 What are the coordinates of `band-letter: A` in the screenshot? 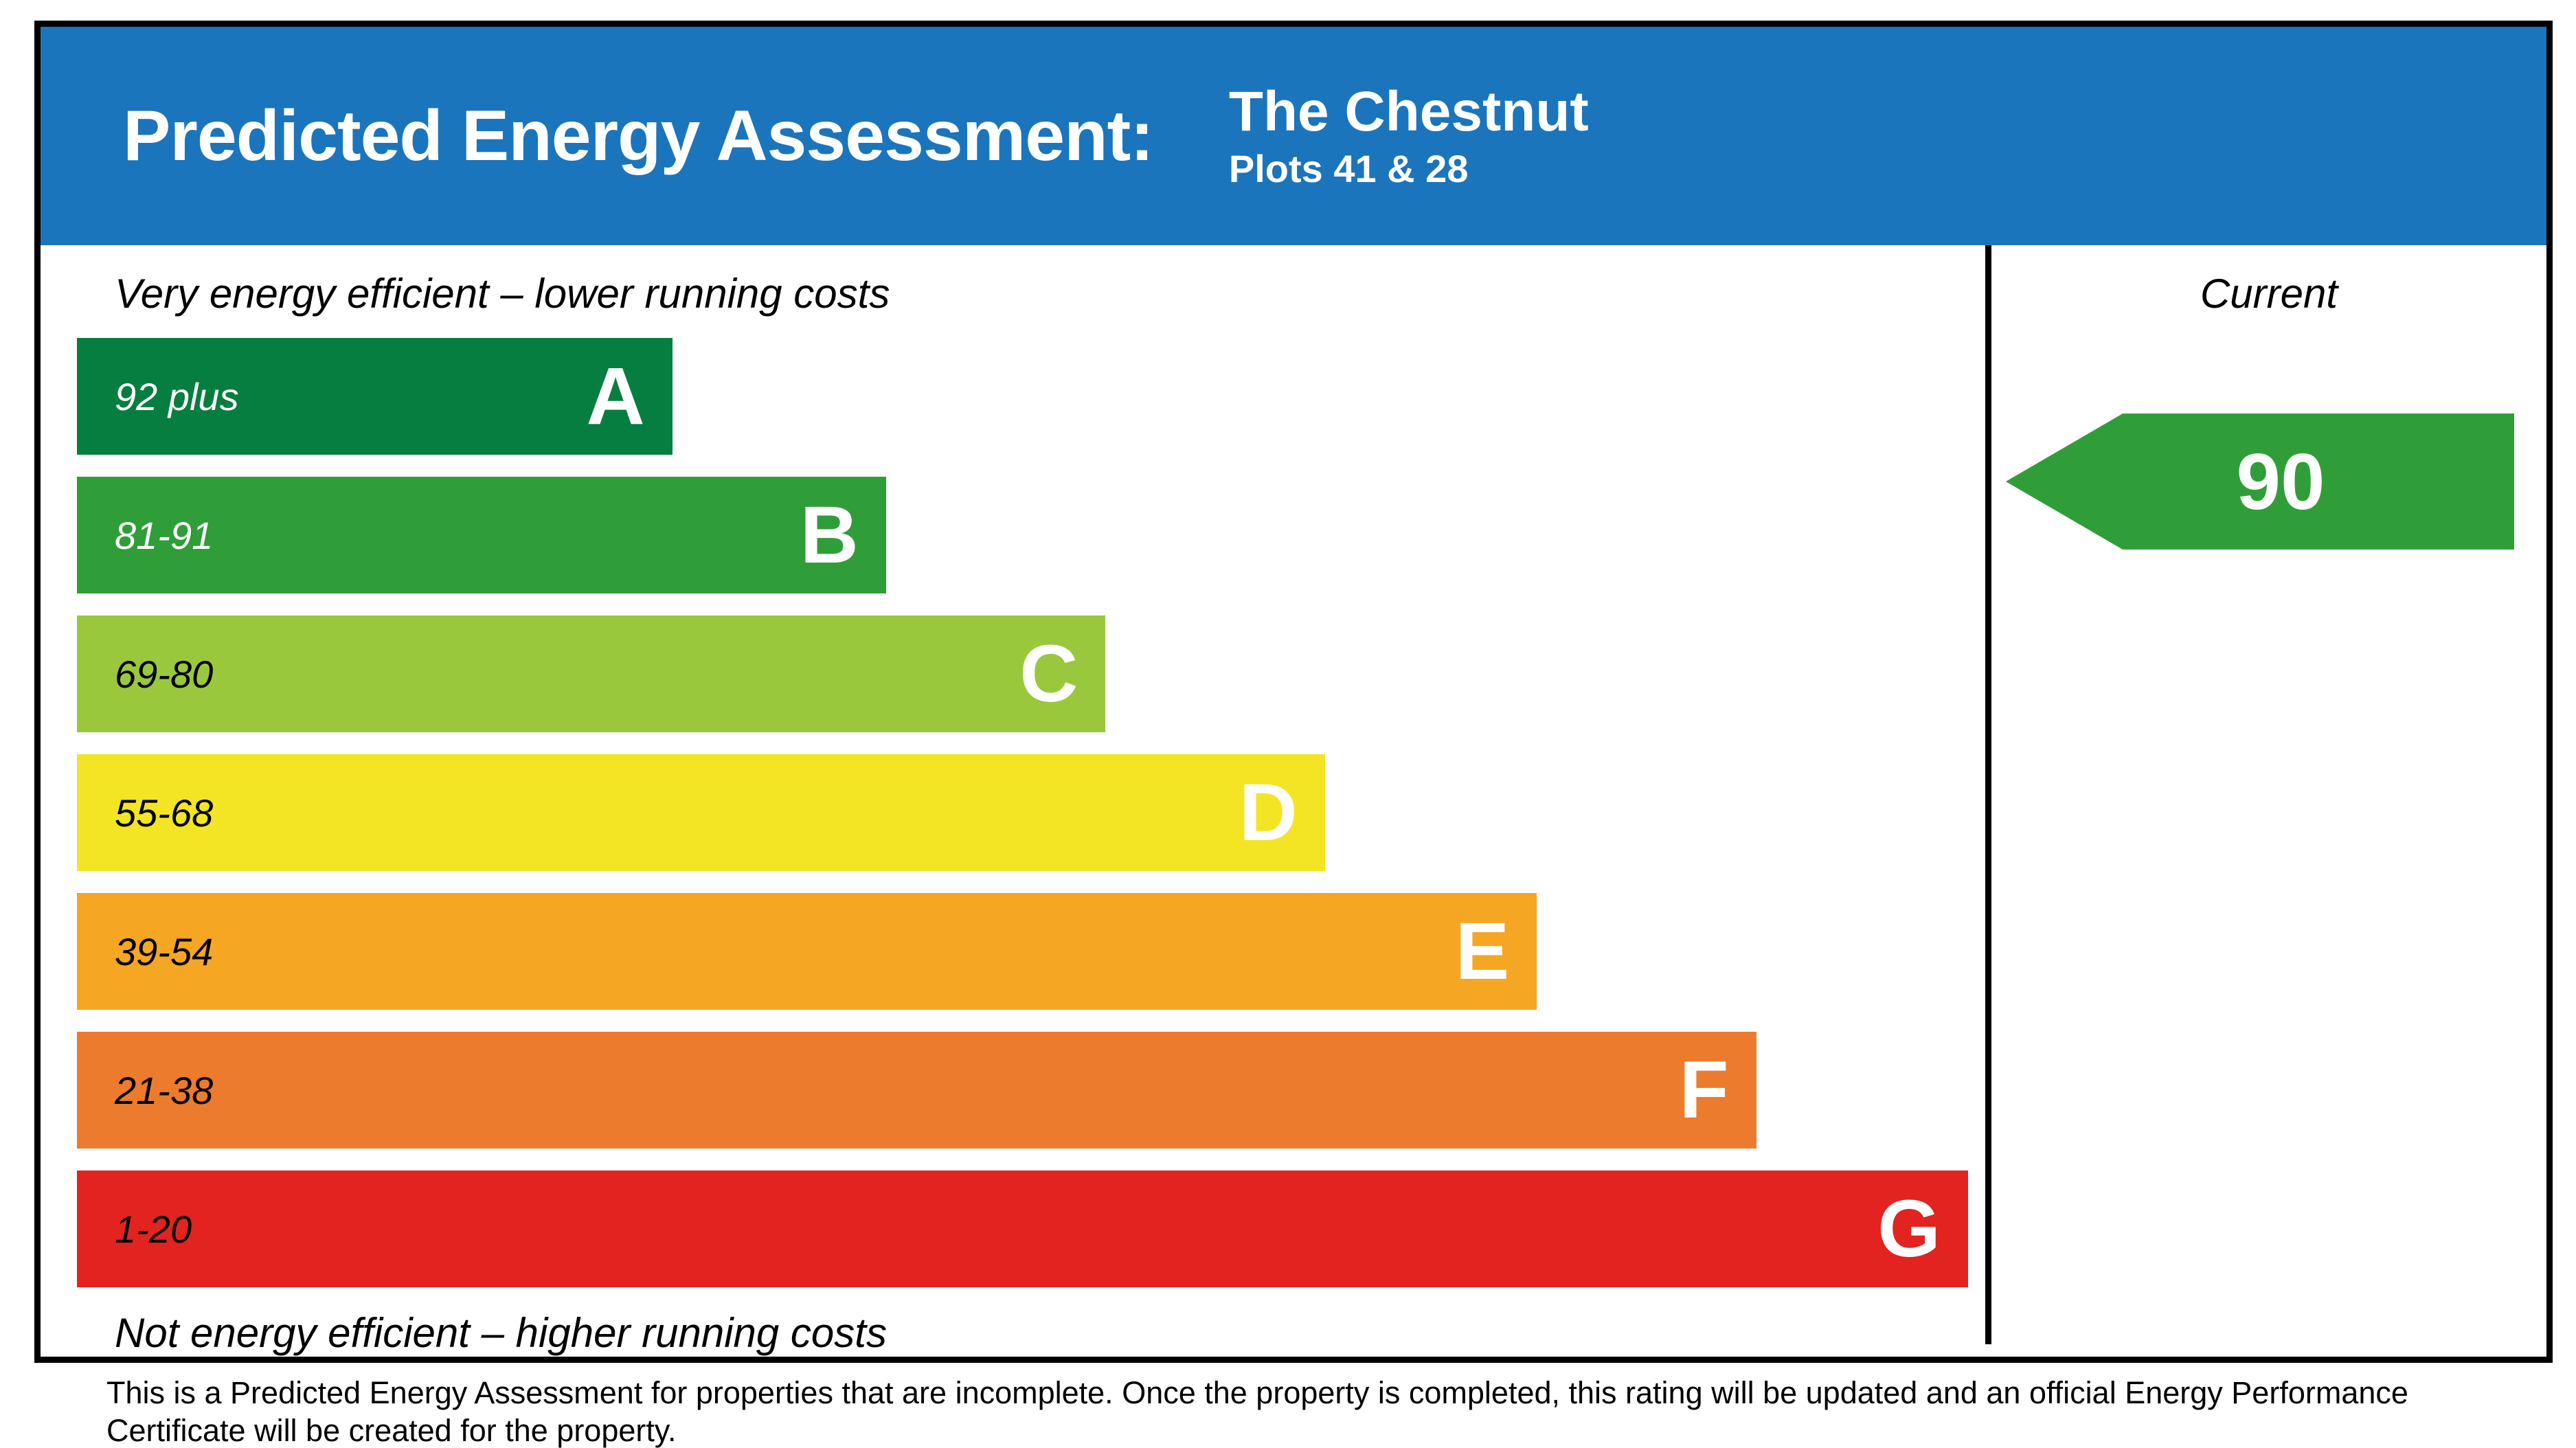 It's located at (615, 396).